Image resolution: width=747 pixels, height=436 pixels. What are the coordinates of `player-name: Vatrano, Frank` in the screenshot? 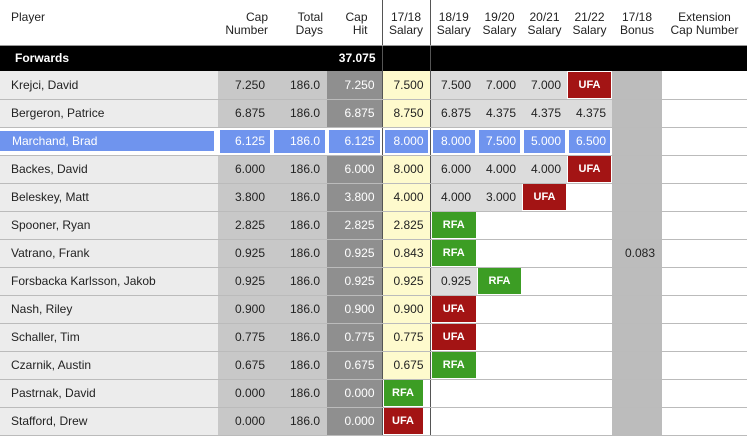 It's located at (50, 253).